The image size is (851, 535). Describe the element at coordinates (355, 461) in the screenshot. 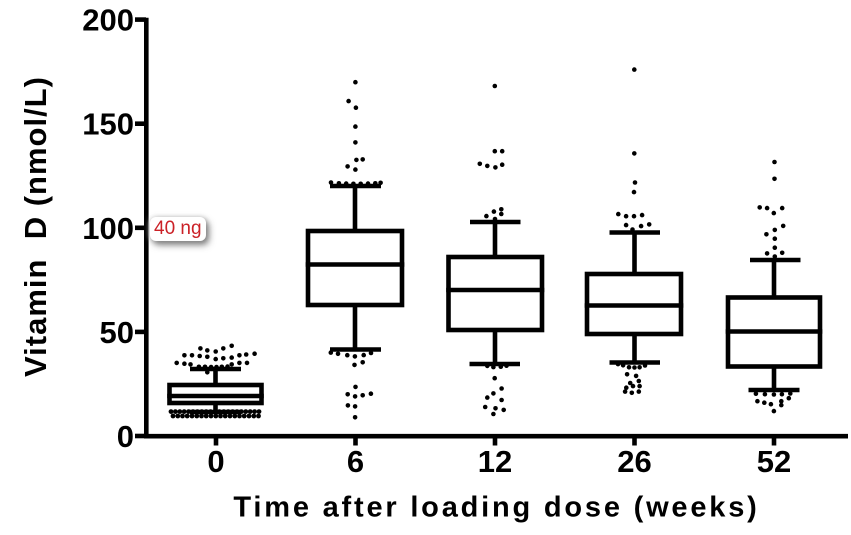

I see `svg-text: 6` at that location.